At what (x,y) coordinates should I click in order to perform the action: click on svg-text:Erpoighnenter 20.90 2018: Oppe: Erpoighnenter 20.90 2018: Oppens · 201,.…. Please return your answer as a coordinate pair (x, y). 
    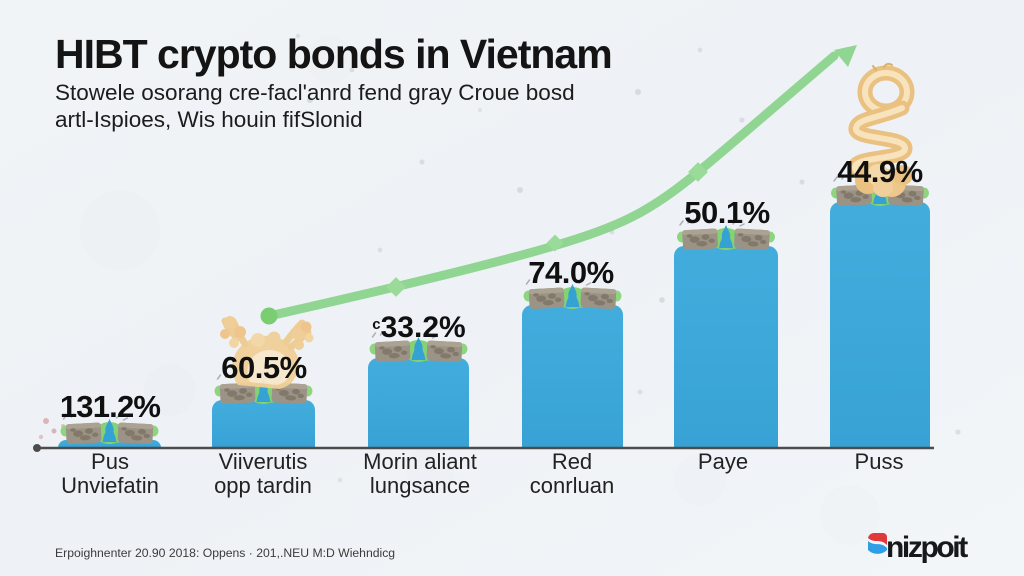
    Looking at the image, I should click on (225, 553).